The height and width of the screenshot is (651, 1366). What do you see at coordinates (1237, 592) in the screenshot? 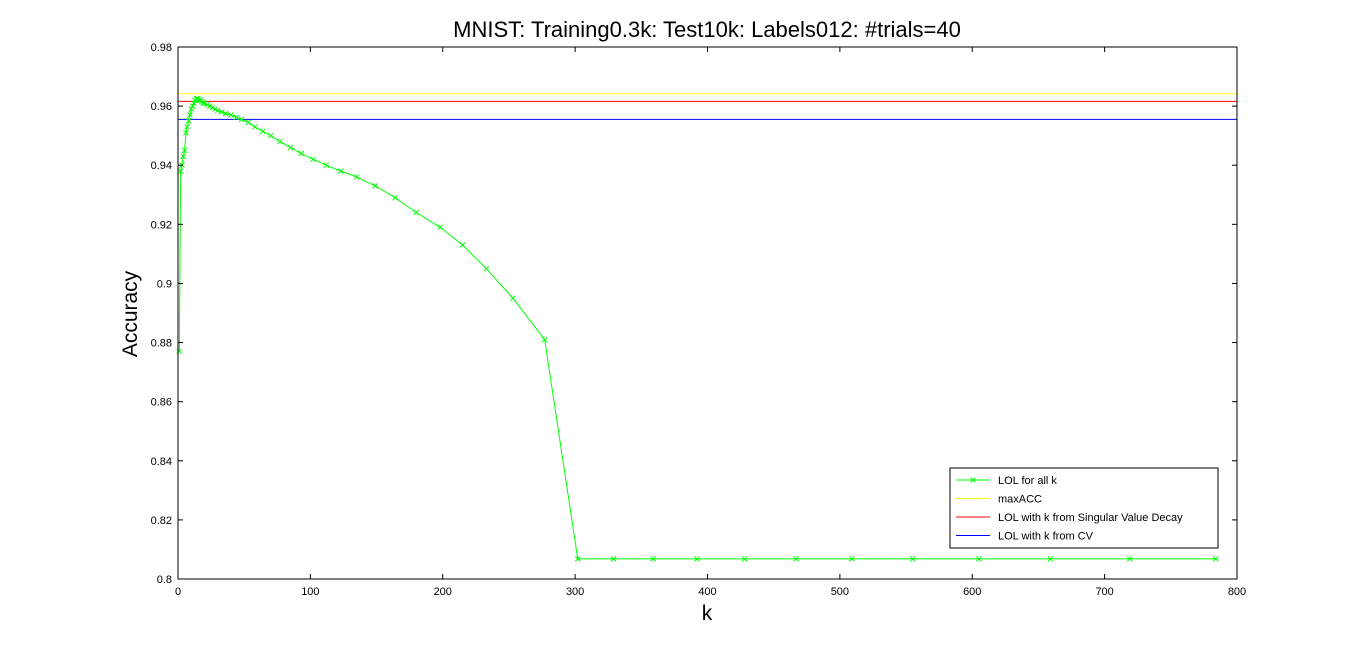
I see `x-tick-label: 800` at bounding box center [1237, 592].